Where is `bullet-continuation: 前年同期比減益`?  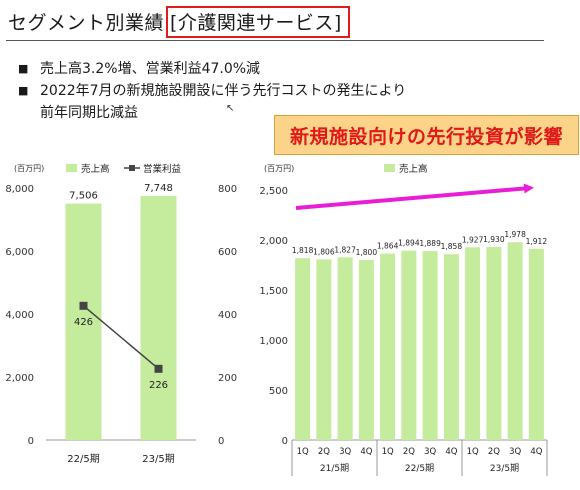
bullet-continuation: 前年同期比減益 is located at coordinates (89, 113).